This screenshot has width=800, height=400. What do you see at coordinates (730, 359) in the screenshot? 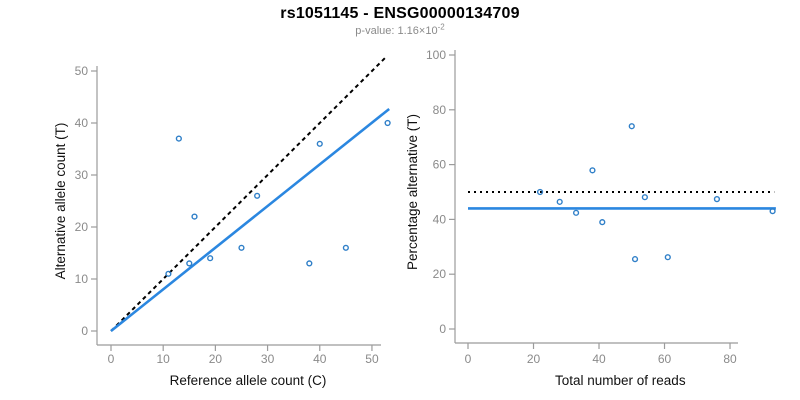
I see `x-tick-label: 80` at bounding box center [730, 359].